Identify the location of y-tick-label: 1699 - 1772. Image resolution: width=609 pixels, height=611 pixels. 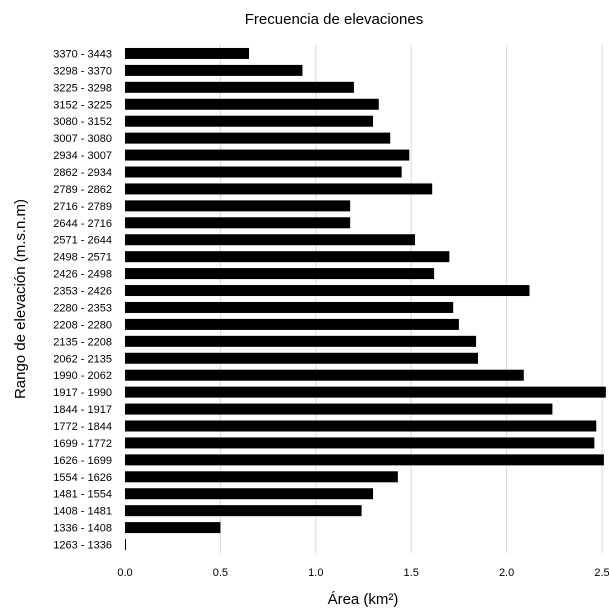
(82, 444).